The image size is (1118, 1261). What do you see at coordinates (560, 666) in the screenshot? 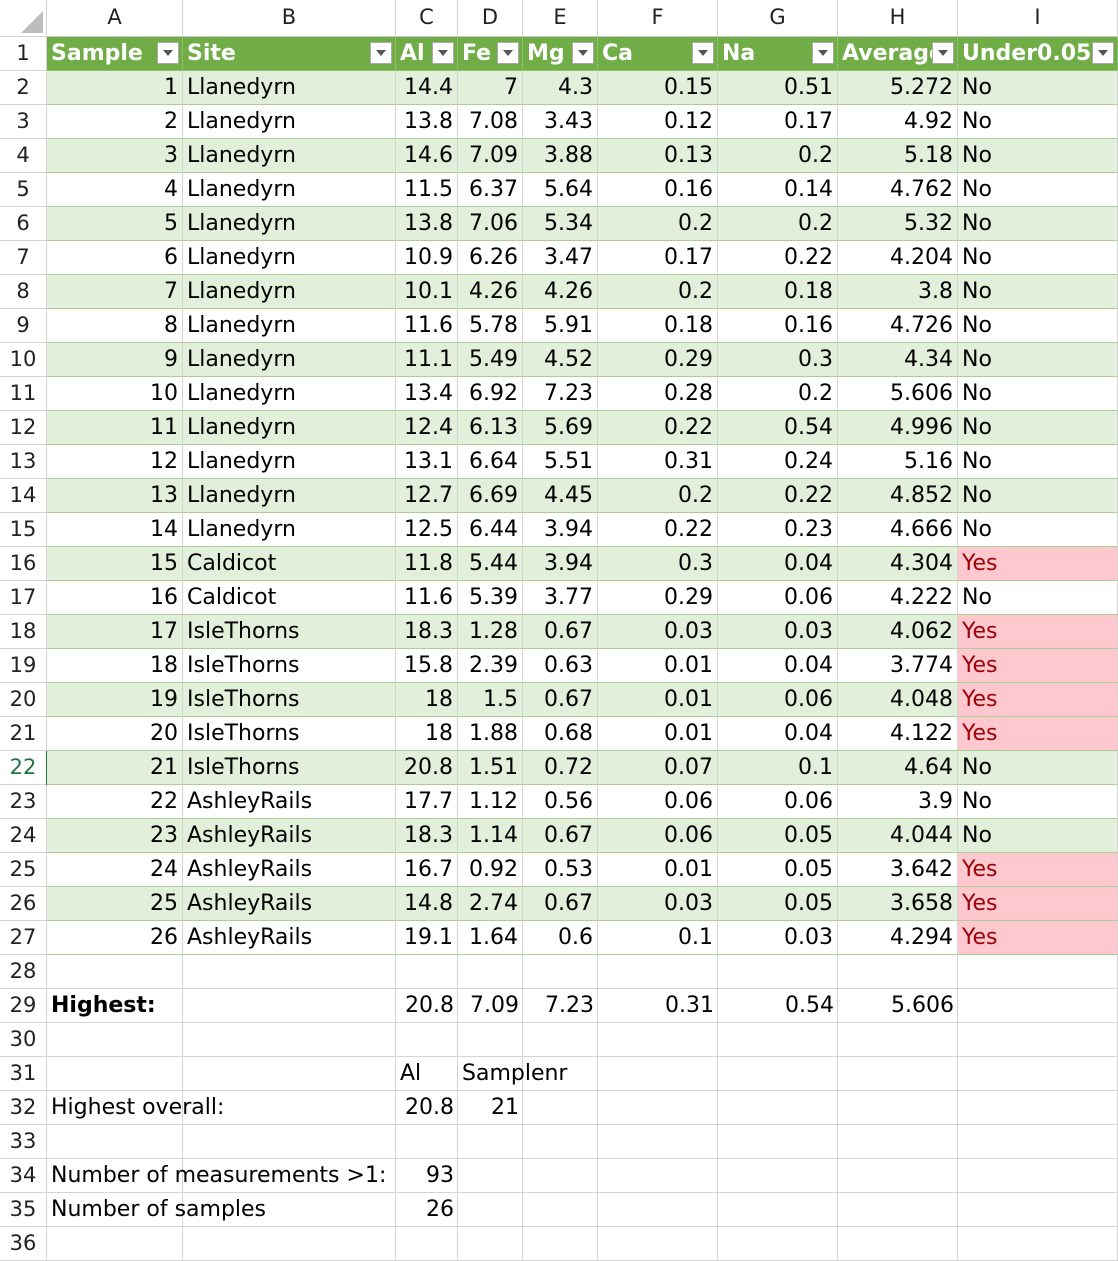
I see `cell-mg: 0.63` at bounding box center [560, 666].